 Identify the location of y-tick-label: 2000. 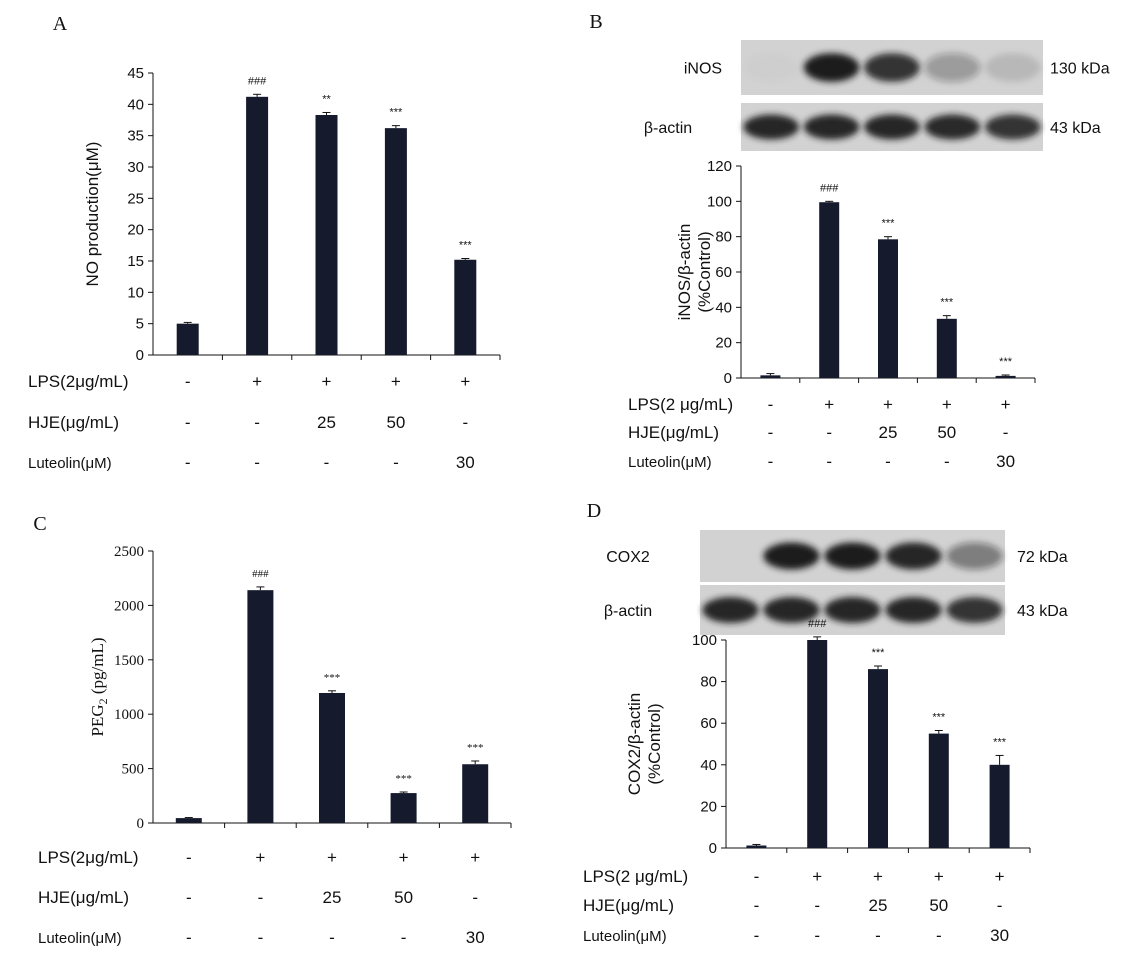
(129, 606).